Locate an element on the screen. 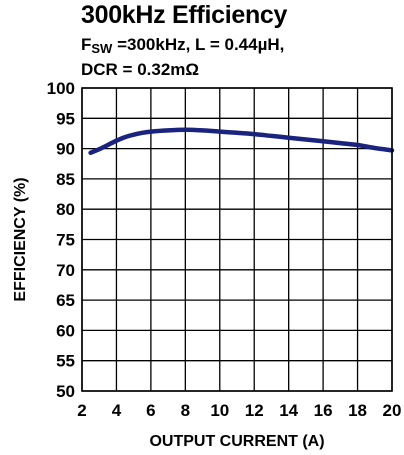  x-tick-label: 18 is located at coordinates (357, 410).